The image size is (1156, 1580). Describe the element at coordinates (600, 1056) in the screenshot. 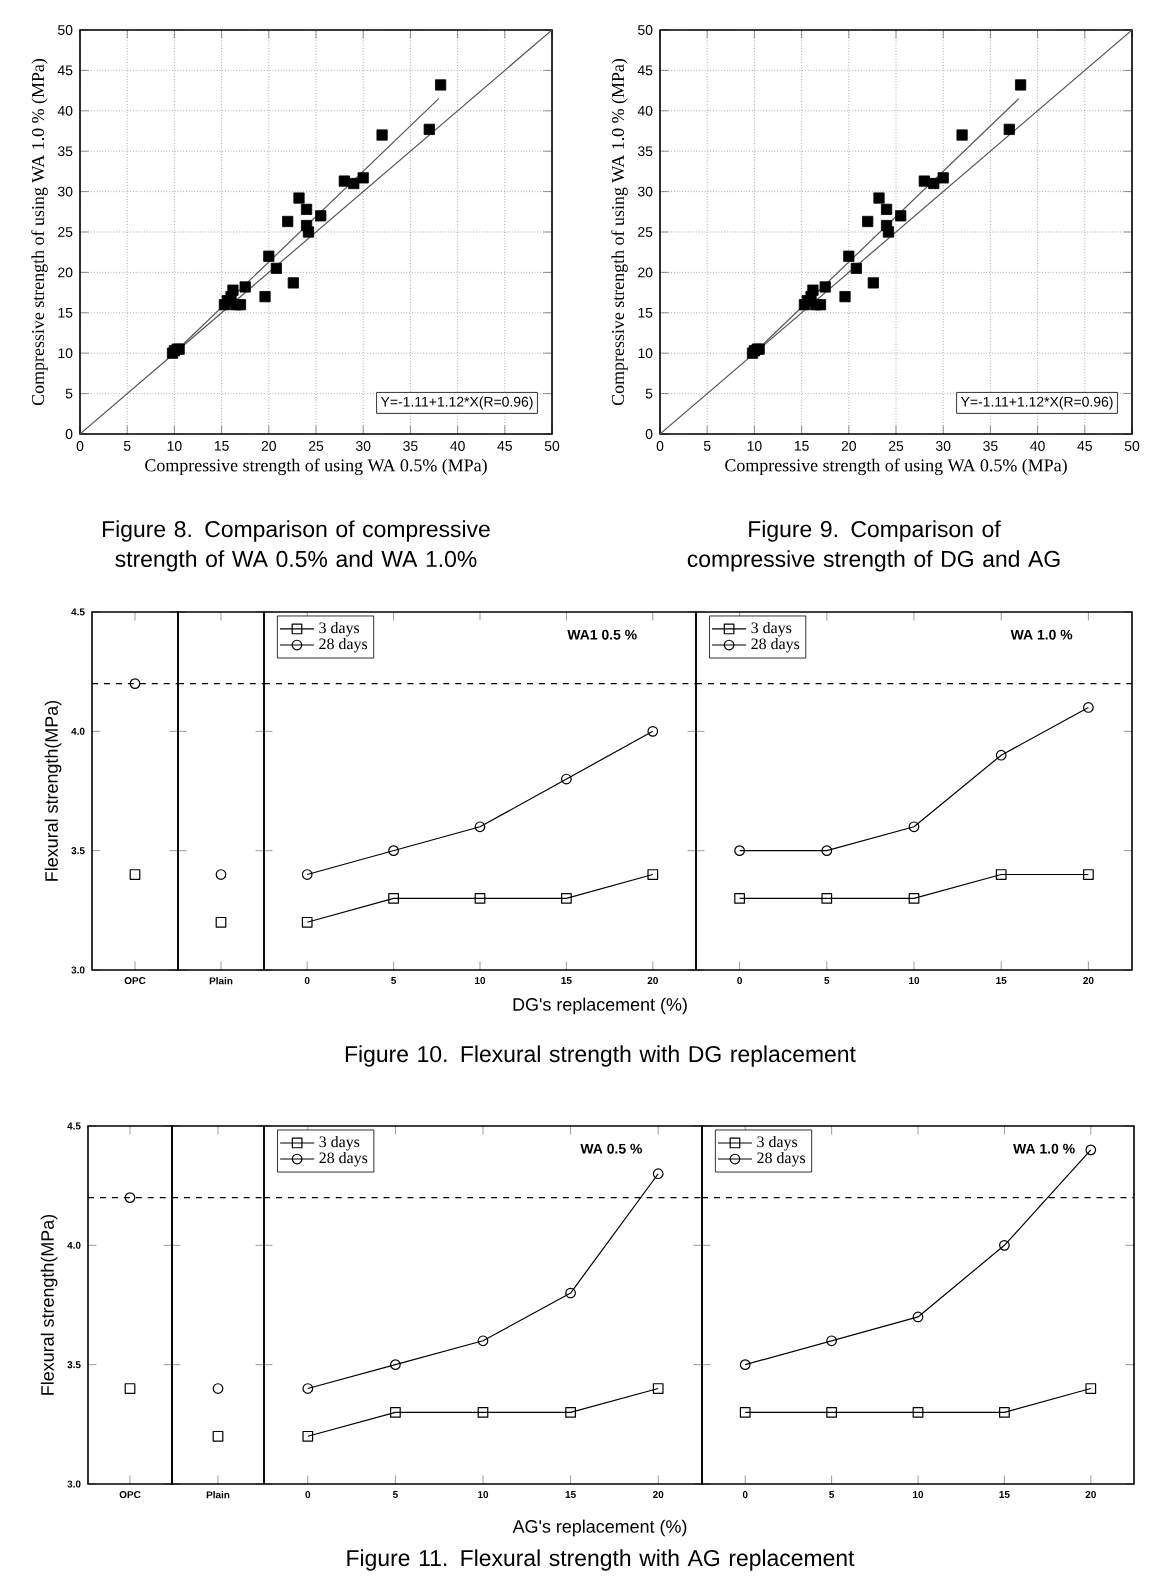

I see `text: Figure 10. Flexural strength with DG replacement` at that location.